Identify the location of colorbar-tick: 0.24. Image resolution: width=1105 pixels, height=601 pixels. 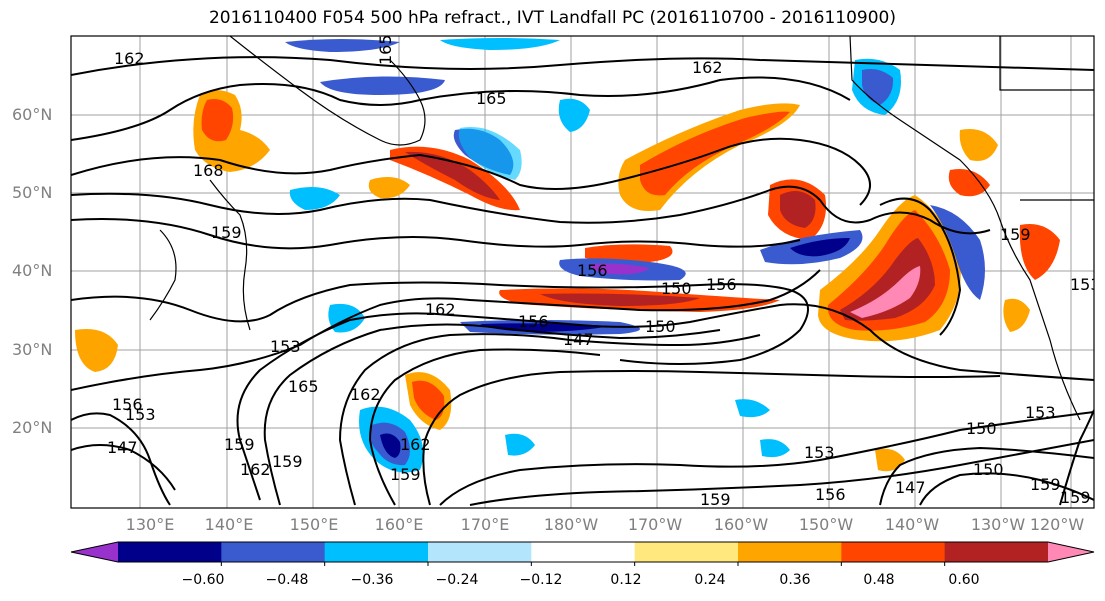
(710, 580).